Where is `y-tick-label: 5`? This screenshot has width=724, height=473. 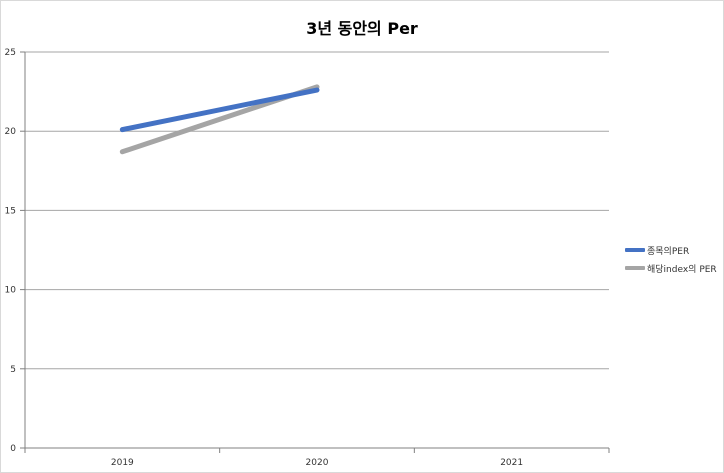
y-tick-label: 5 is located at coordinates (13, 370).